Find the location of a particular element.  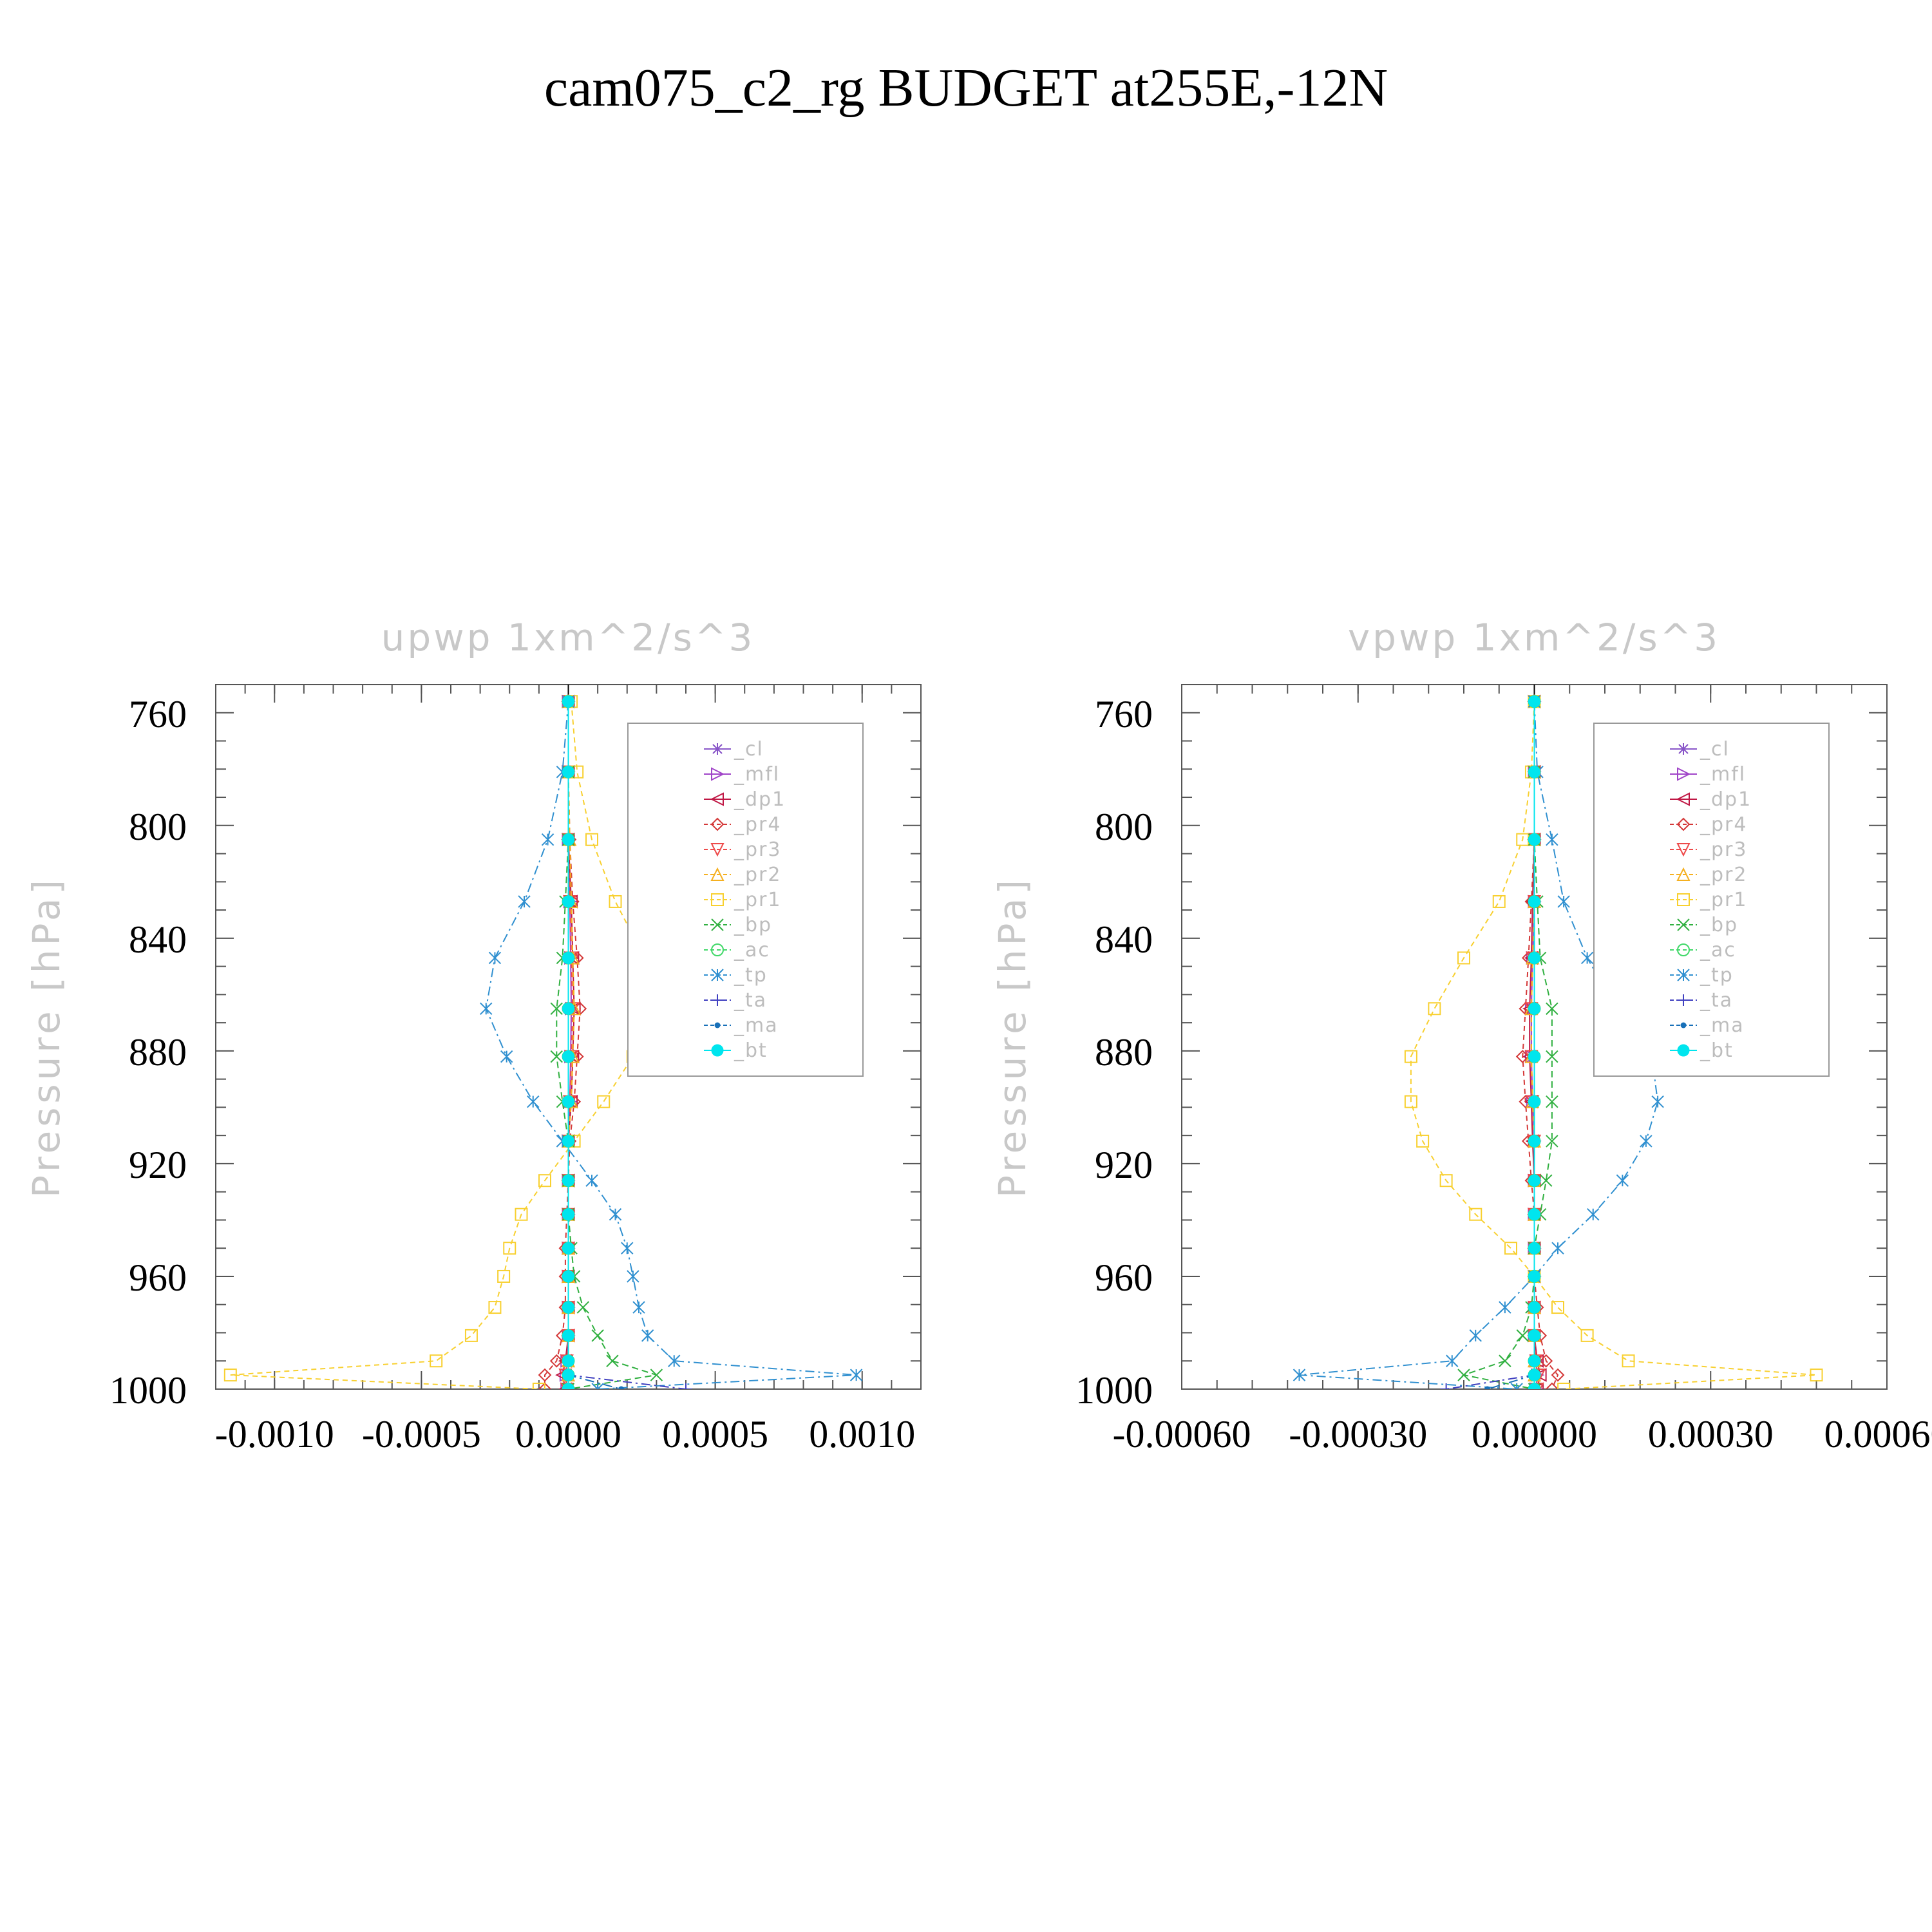

legend-label: _bt is located at coordinates (751, 1050).